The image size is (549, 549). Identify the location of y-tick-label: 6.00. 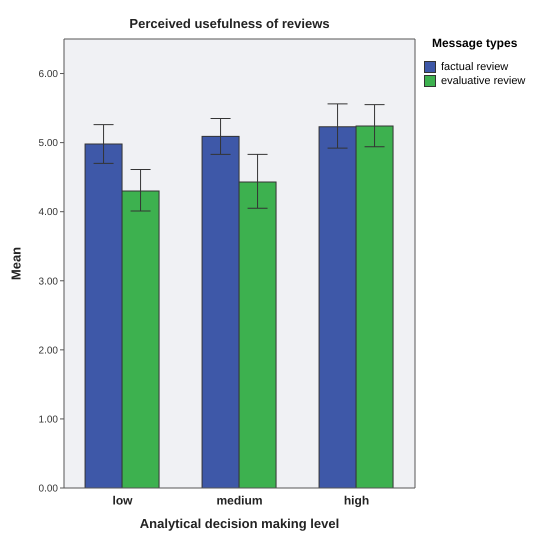
(48, 74).